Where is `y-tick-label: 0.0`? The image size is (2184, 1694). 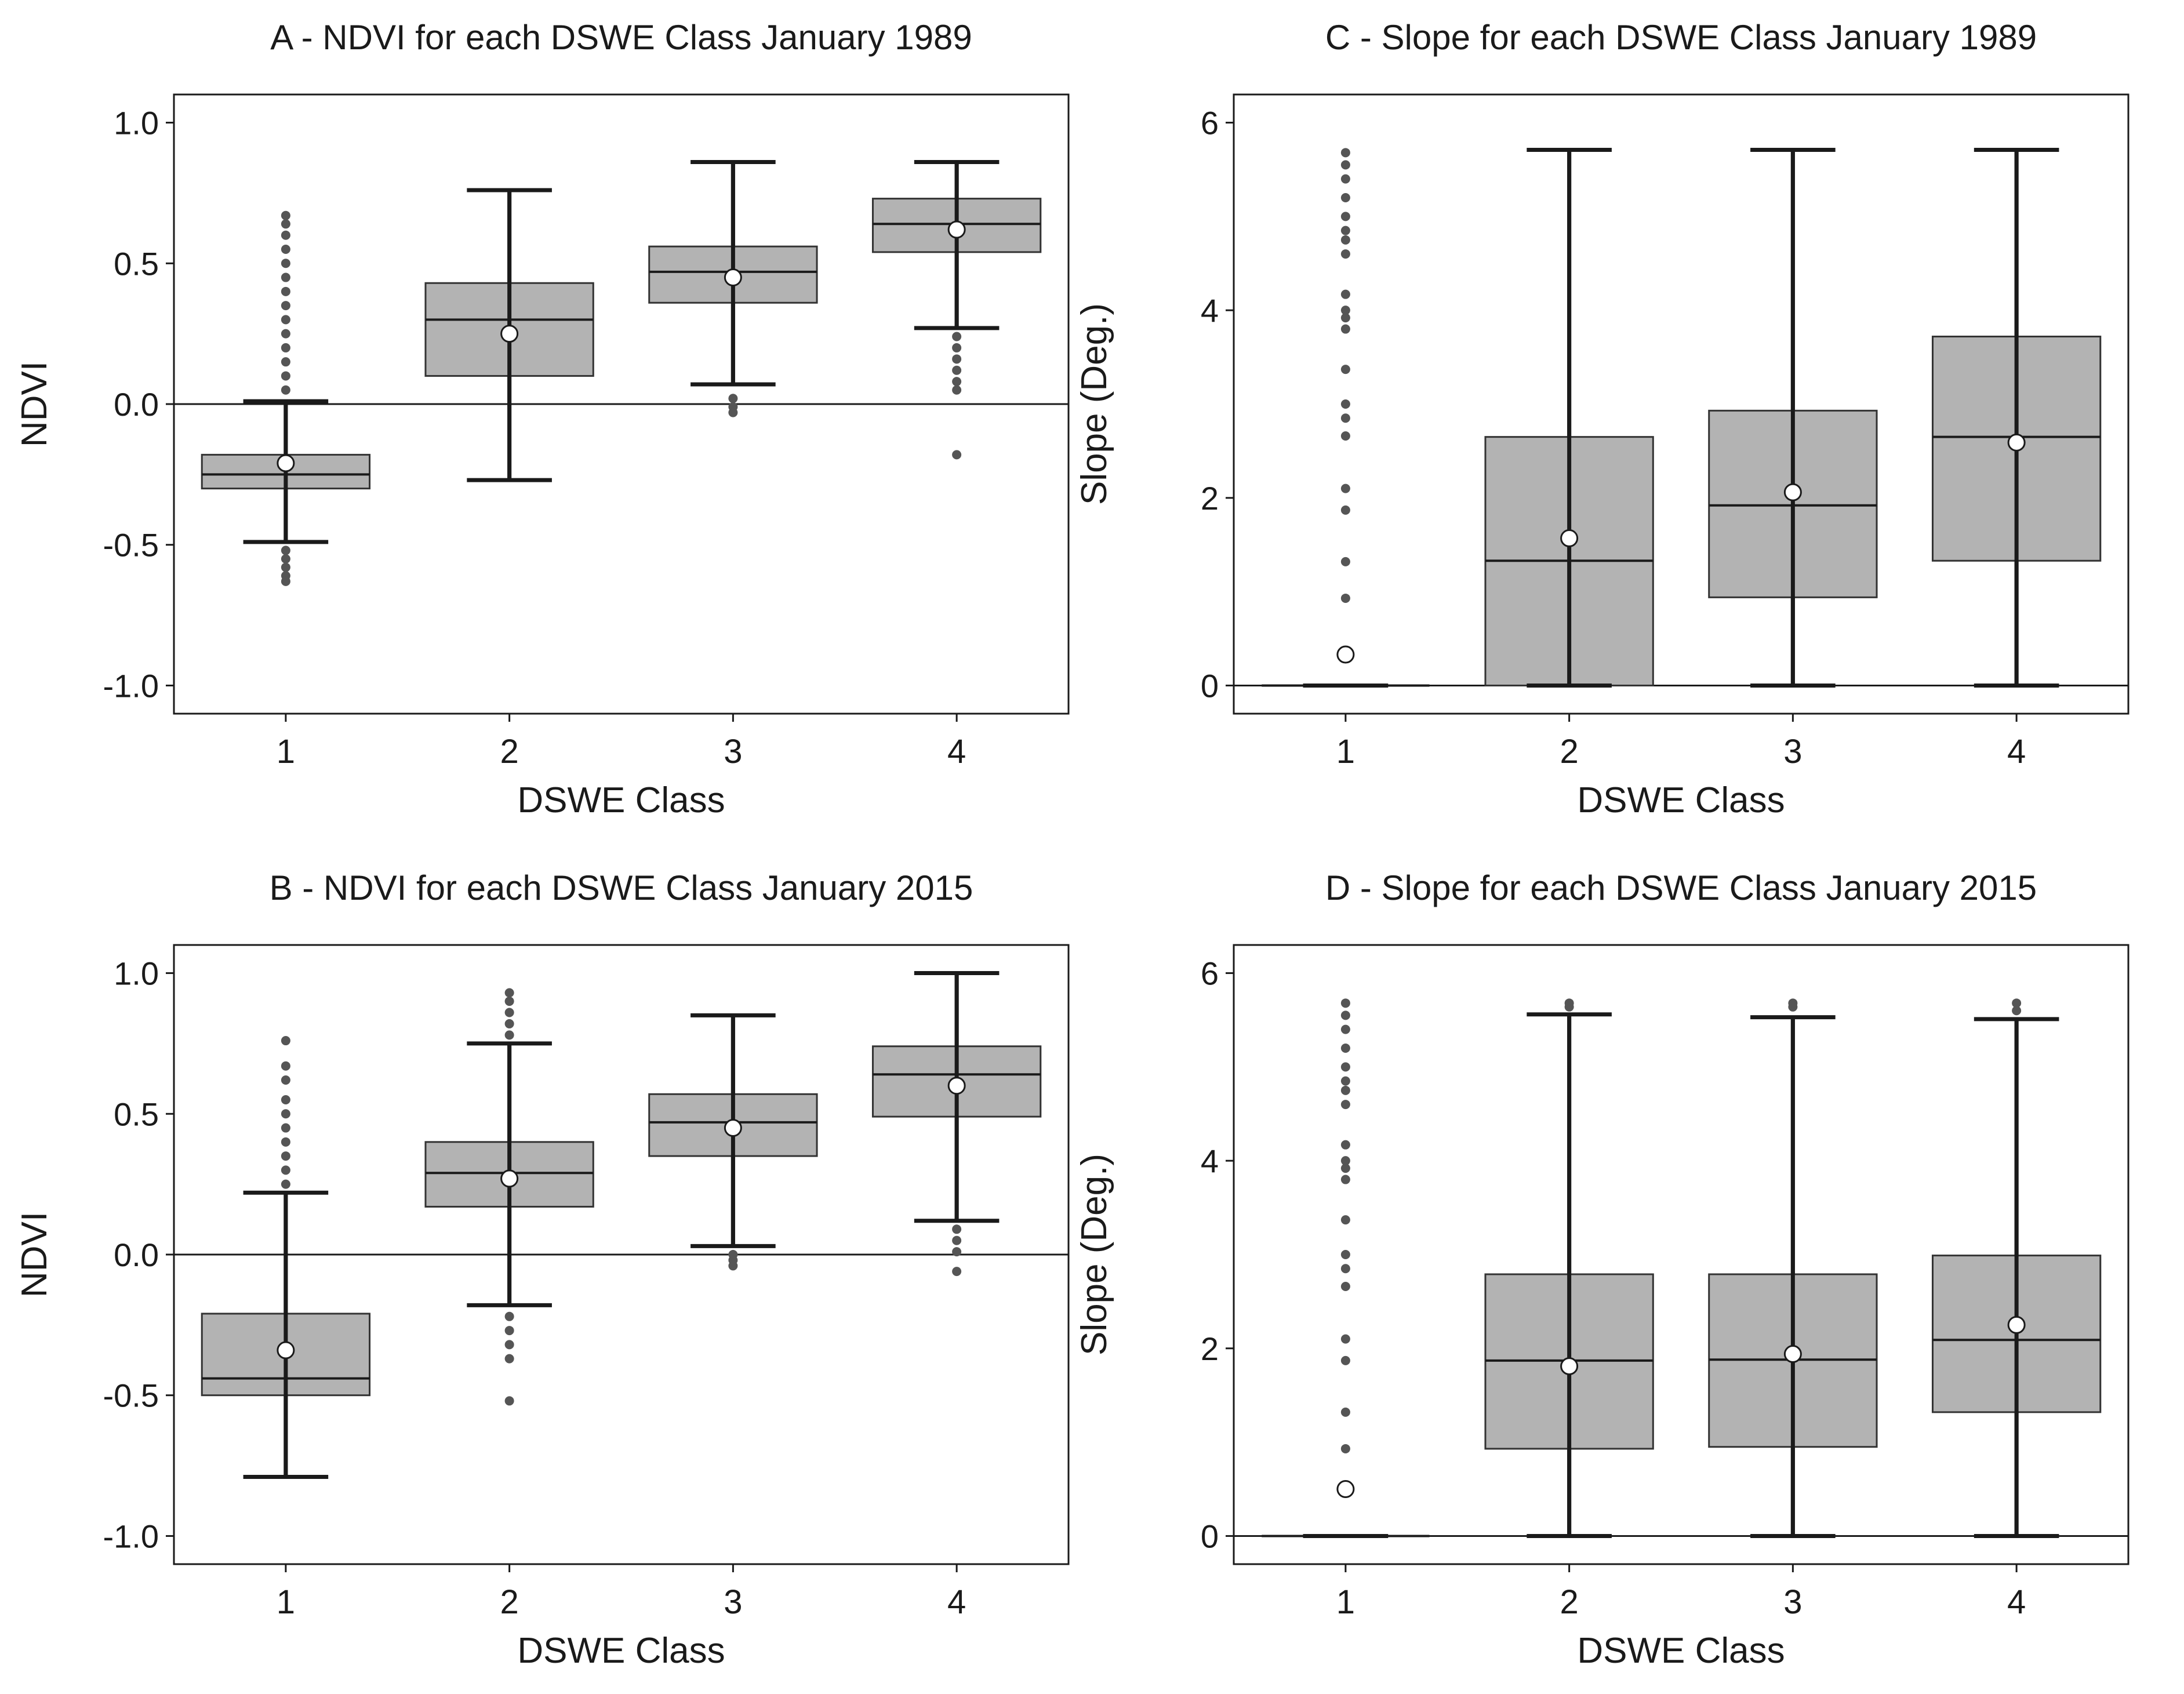
y-tick-label: 0.0 is located at coordinates (136, 1255).